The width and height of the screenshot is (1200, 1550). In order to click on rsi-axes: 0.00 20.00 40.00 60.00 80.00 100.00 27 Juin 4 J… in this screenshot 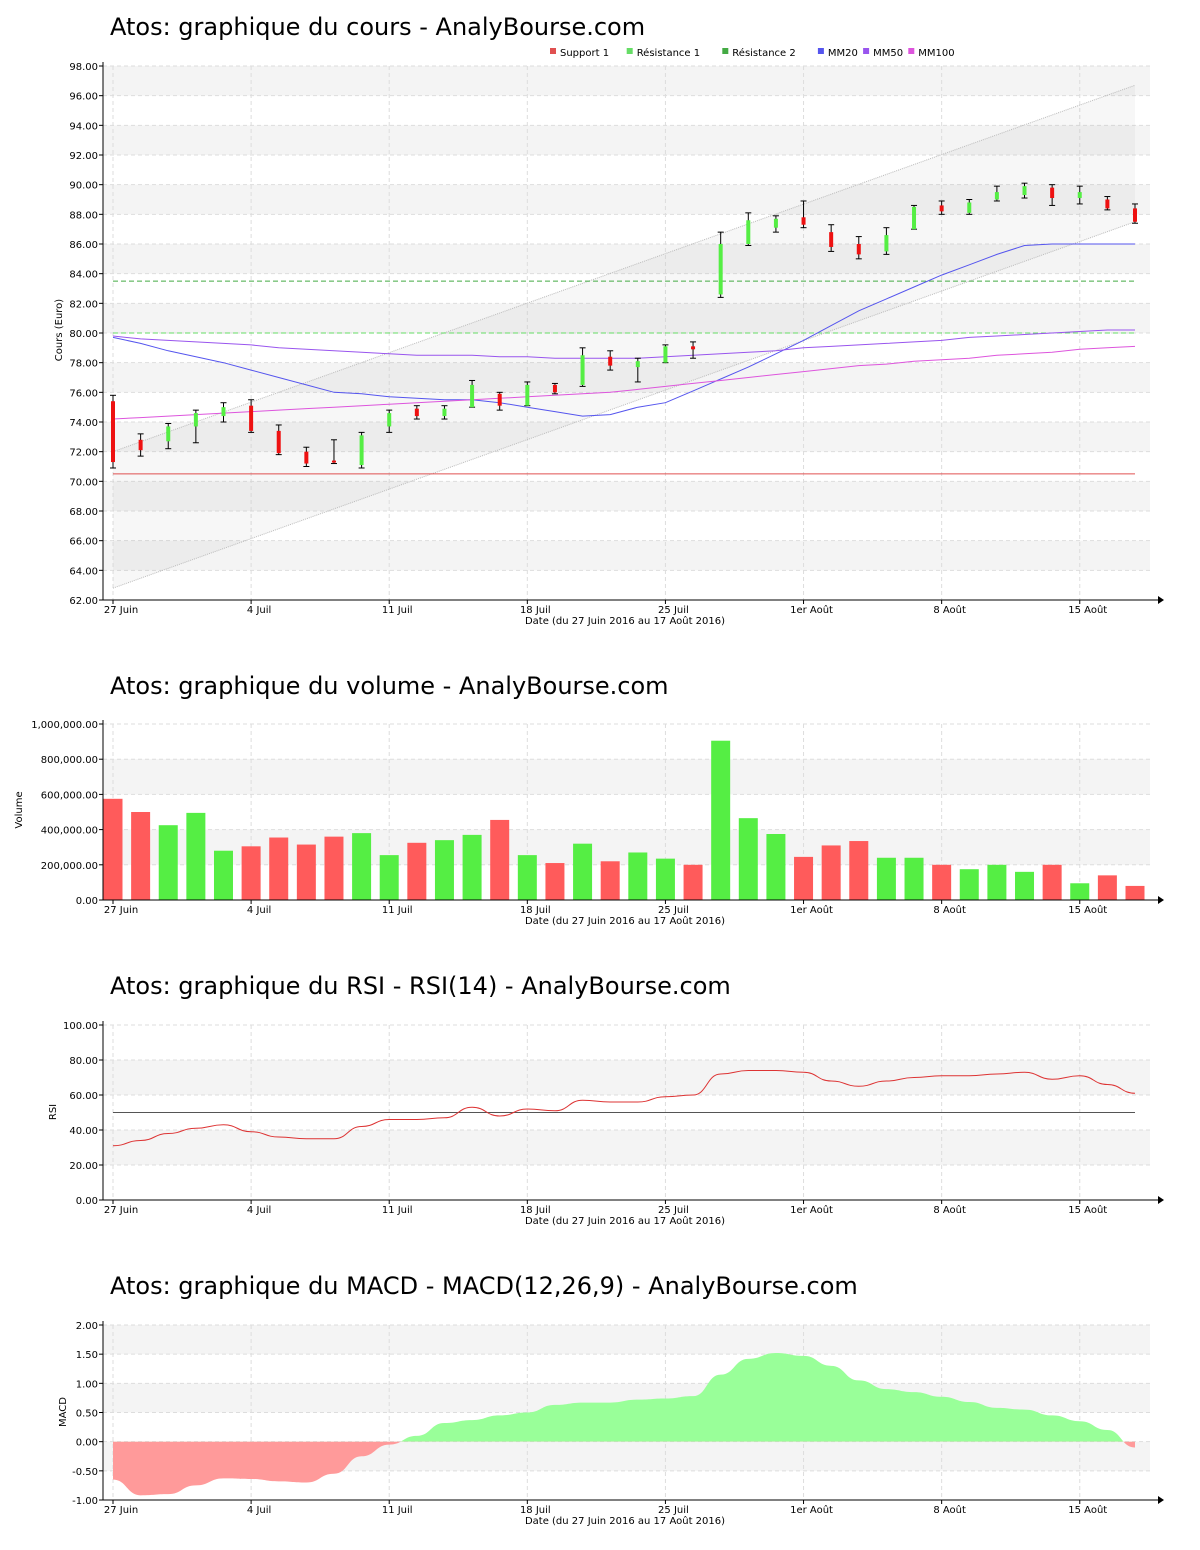, I will do `click(613, 1118)`.